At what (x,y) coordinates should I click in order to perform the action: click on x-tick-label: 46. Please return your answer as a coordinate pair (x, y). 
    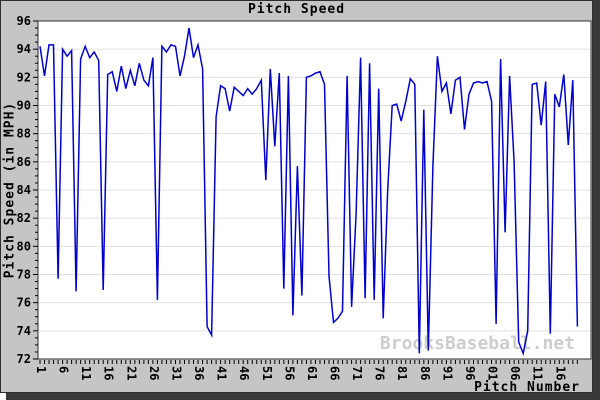
    Looking at the image, I should click on (244, 373).